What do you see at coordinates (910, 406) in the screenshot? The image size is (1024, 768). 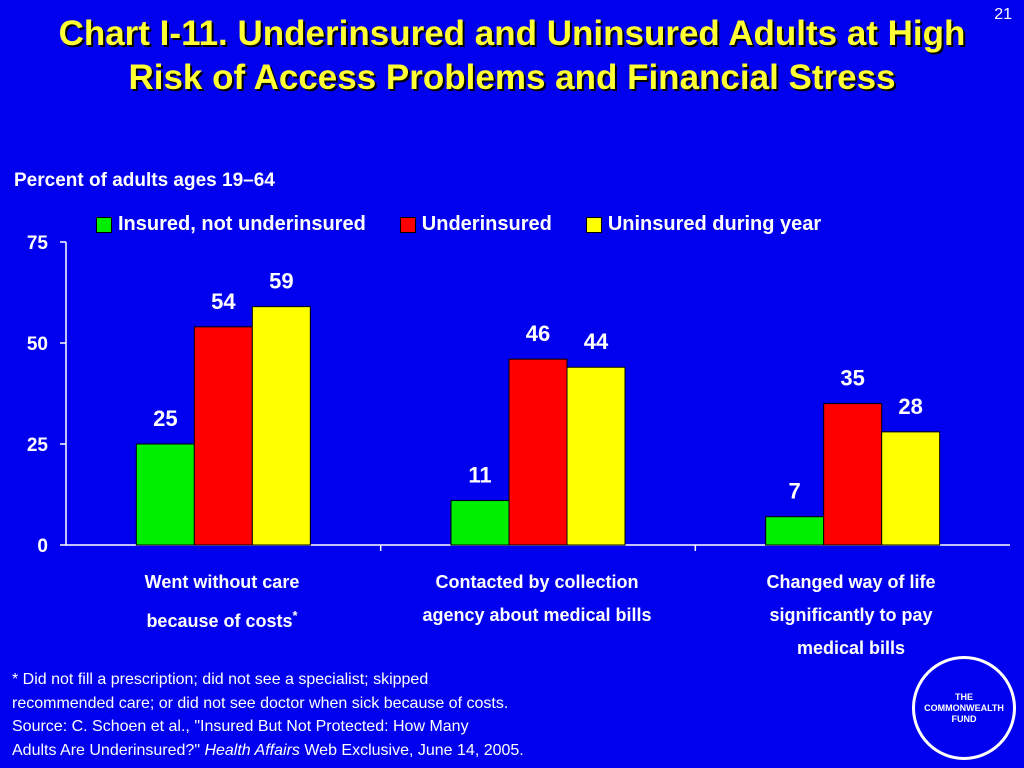 I see `data-label: 28` at bounding box center [910, 406].